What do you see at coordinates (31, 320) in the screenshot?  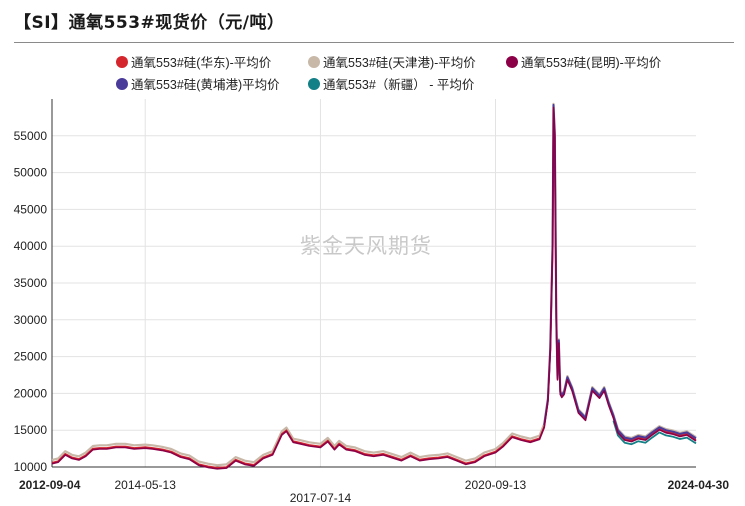 I see `y-tick-label: 30000` at bounding box center [31, 320].